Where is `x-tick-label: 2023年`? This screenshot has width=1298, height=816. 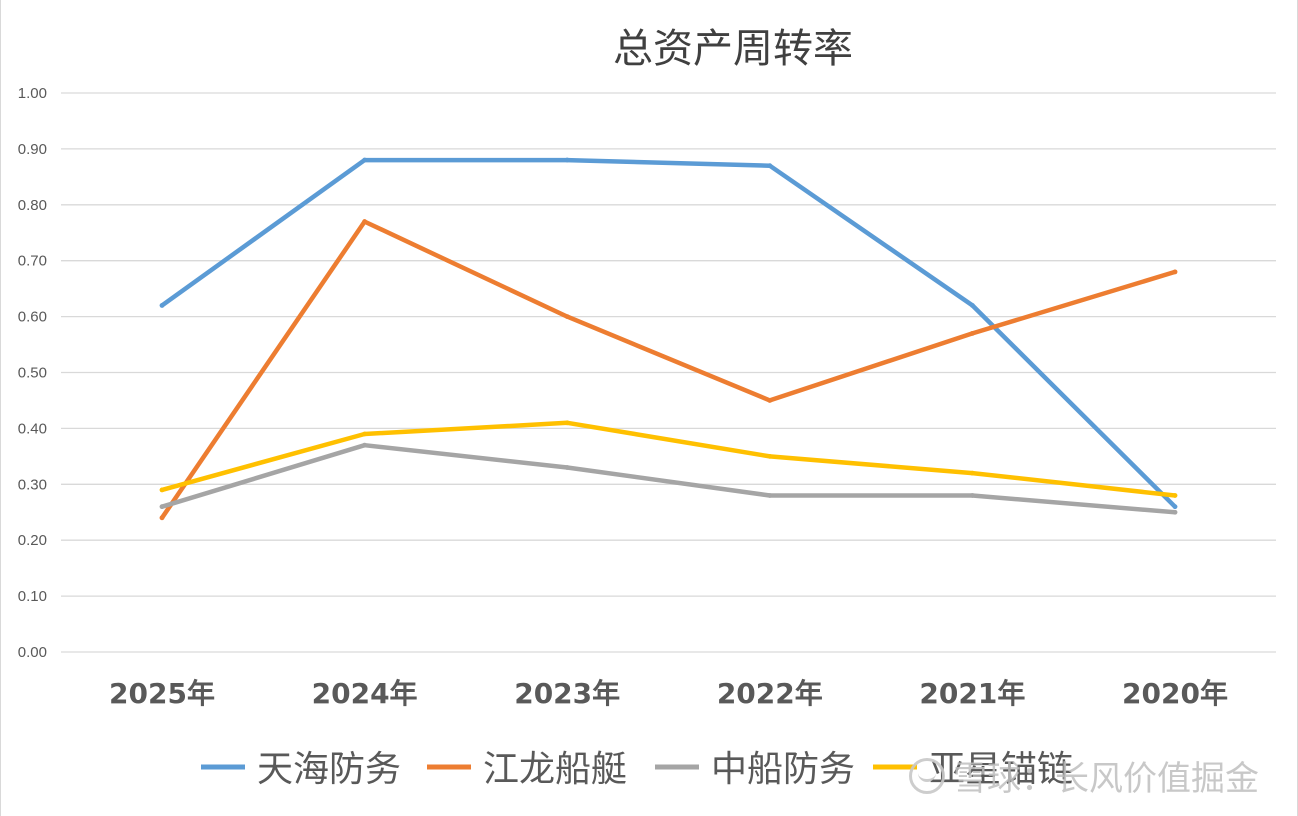
x-tick-label: 2023年 is located at coordinates (567, 693).